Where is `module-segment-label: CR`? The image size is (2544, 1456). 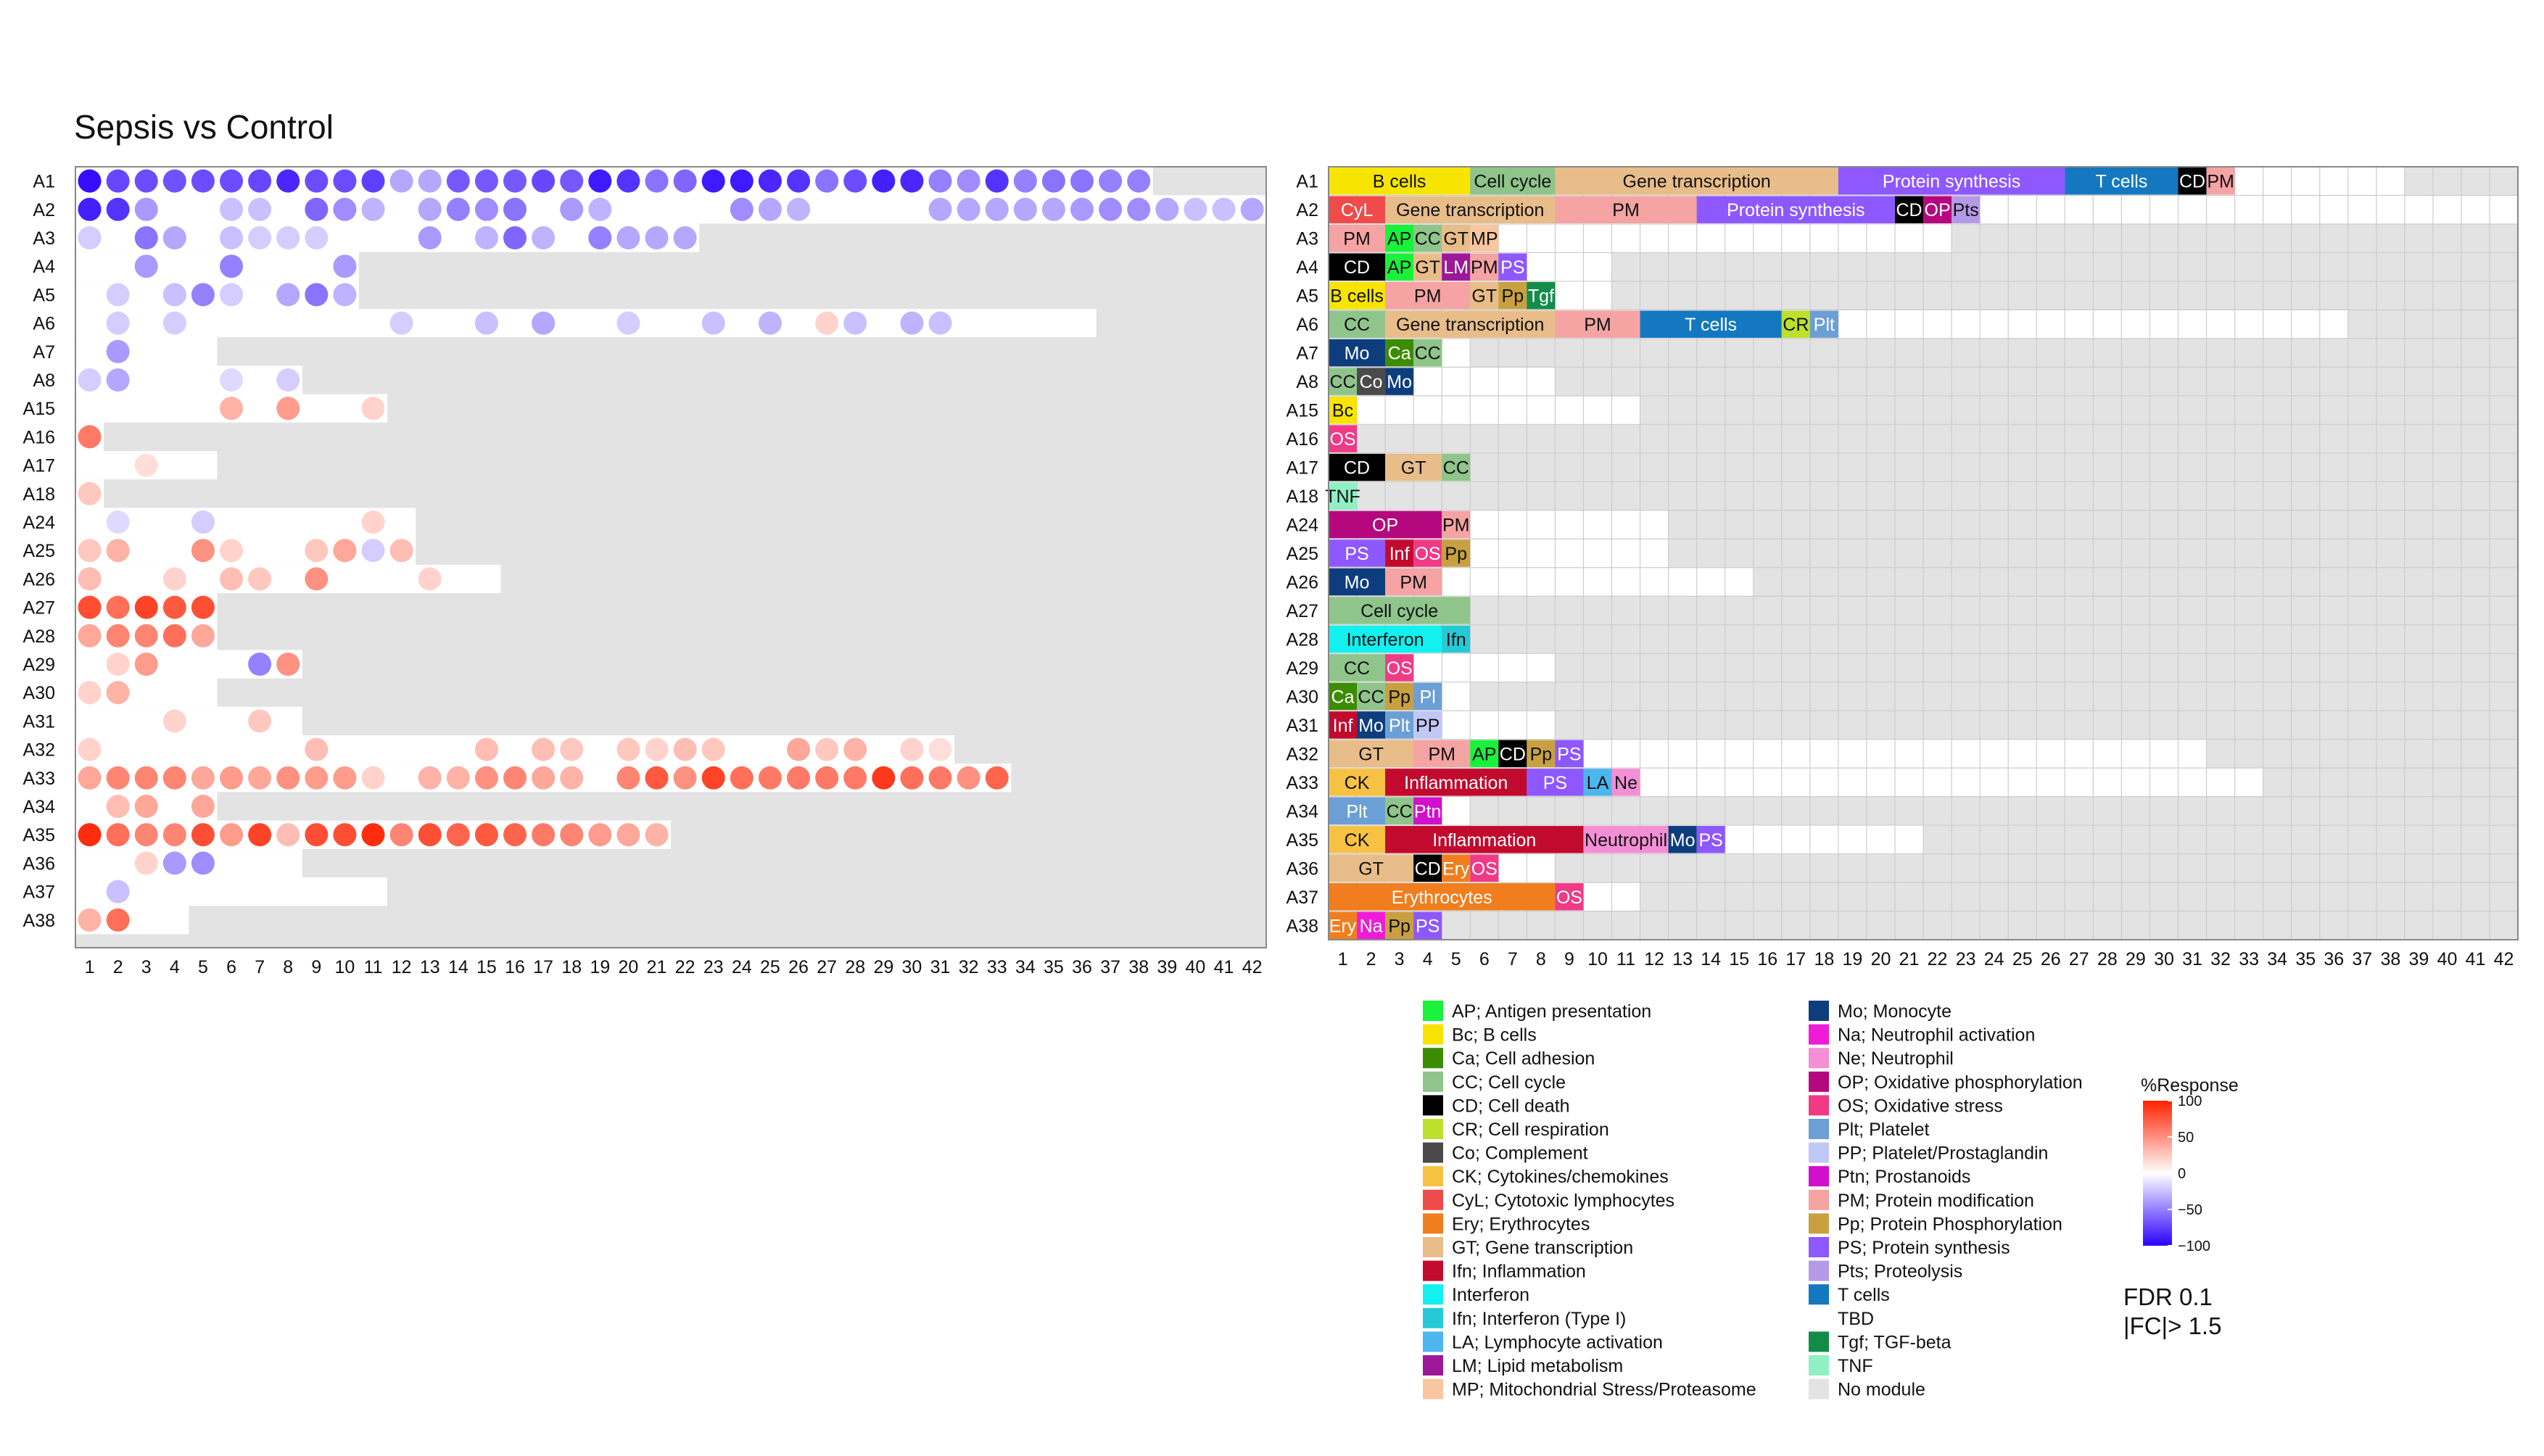
module-segment-label: CR is located at coordinates (1796, 325).